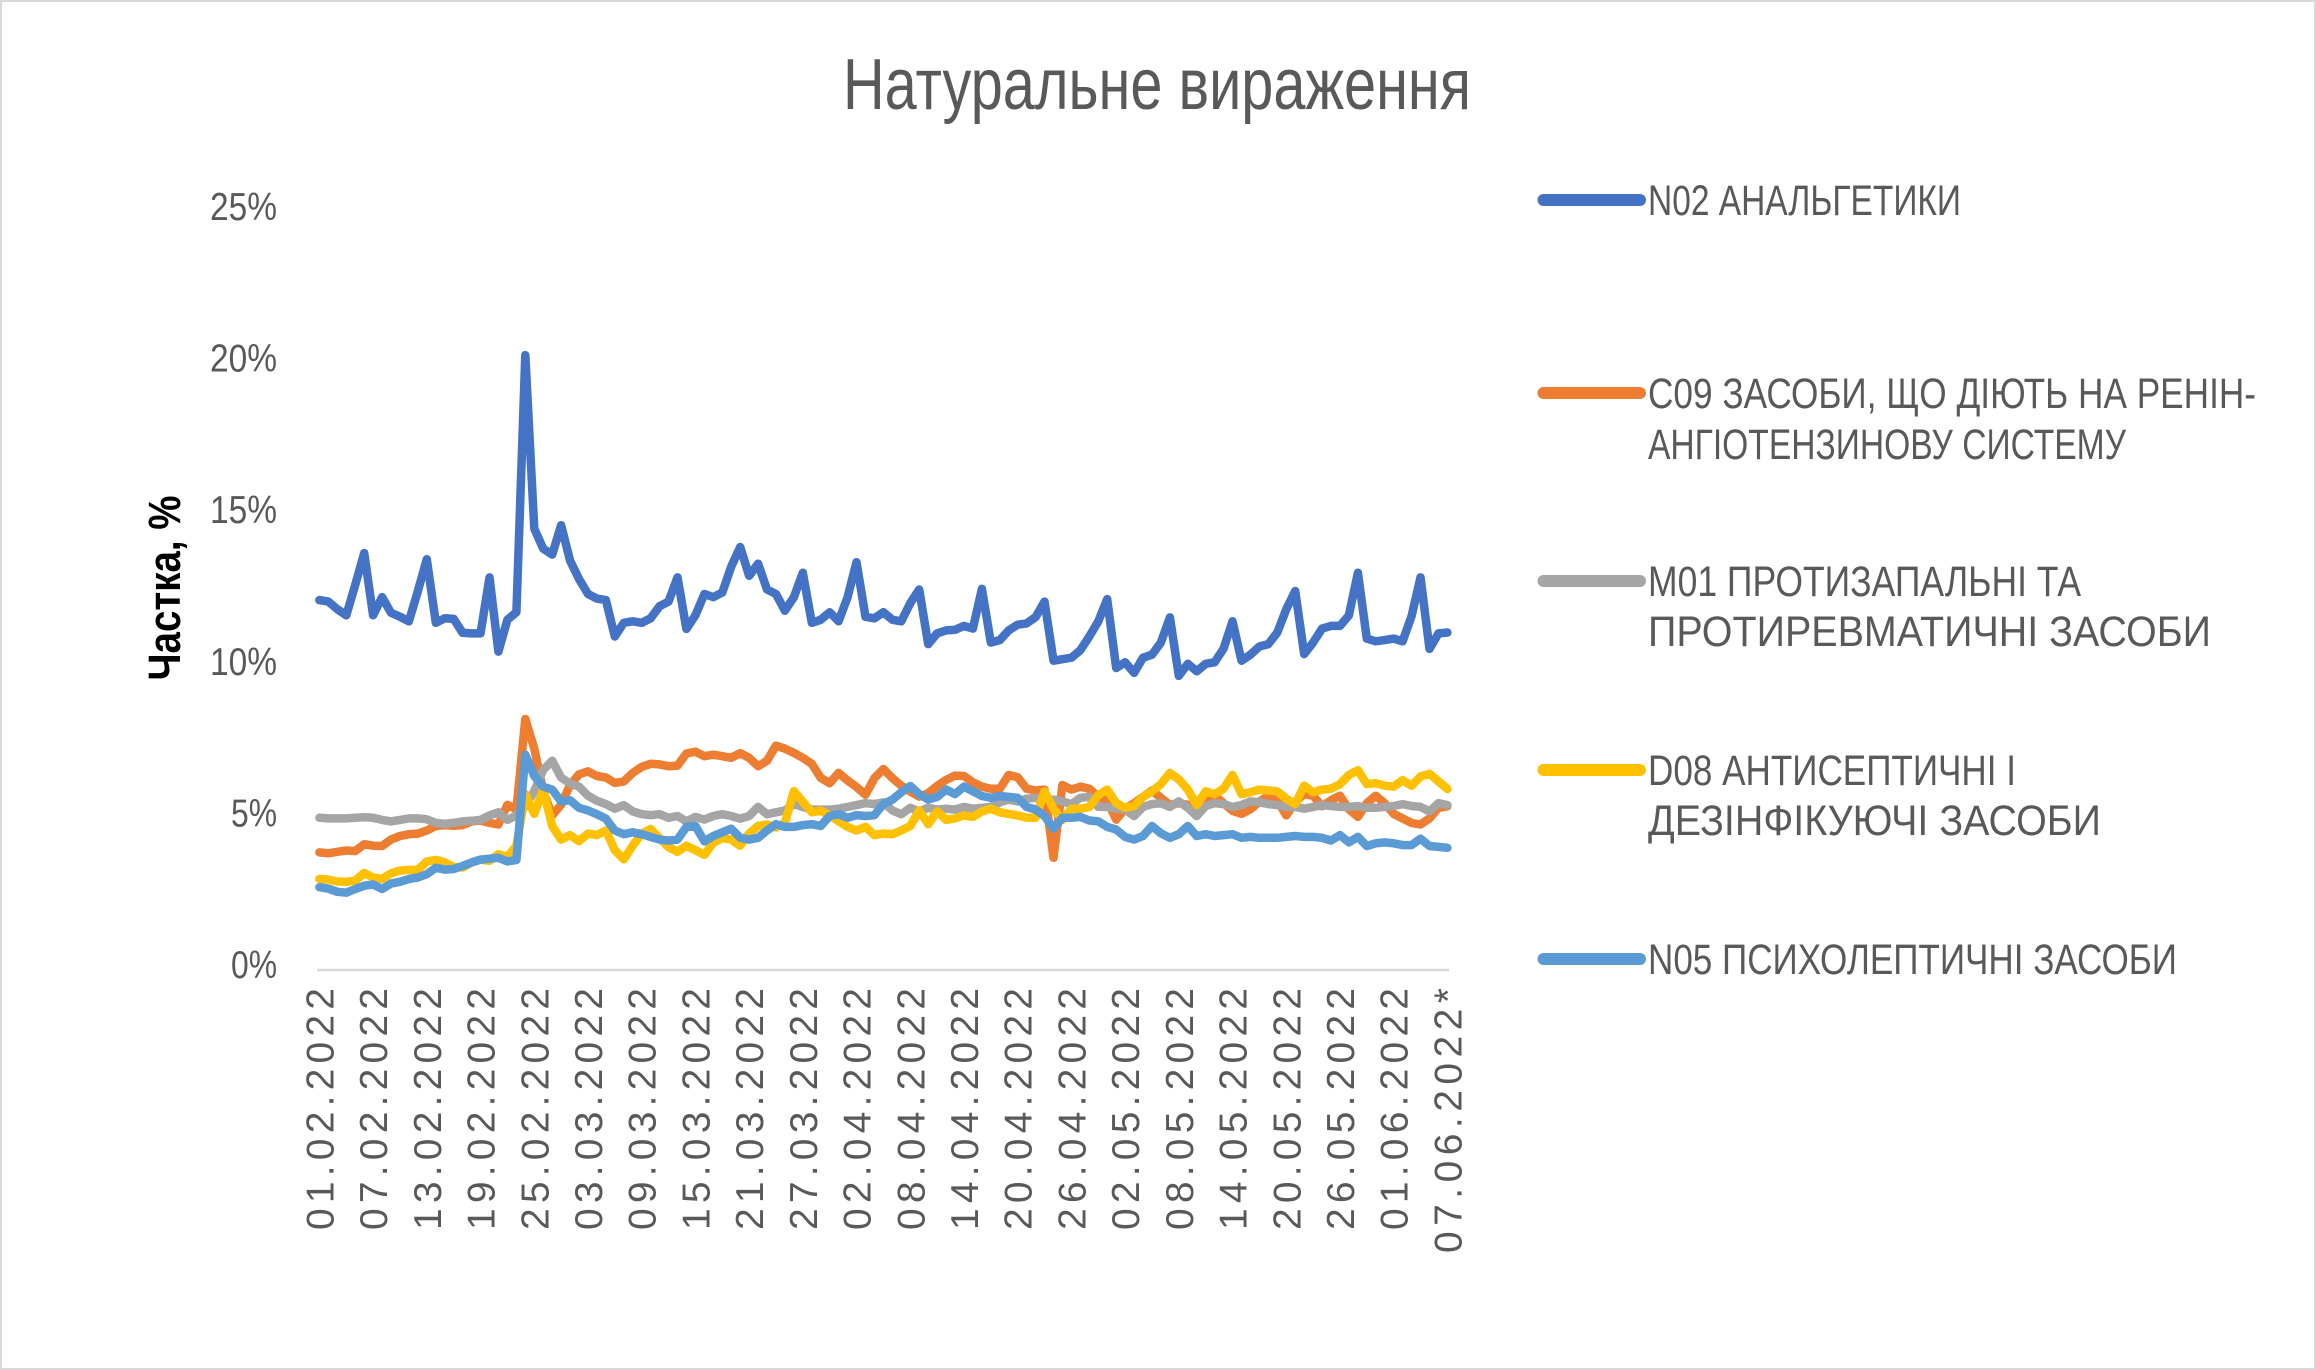  I want to click on svg-text: АНГІОТЕНЗИНОВУ СИСТЕМУ, so click(1887, 445).